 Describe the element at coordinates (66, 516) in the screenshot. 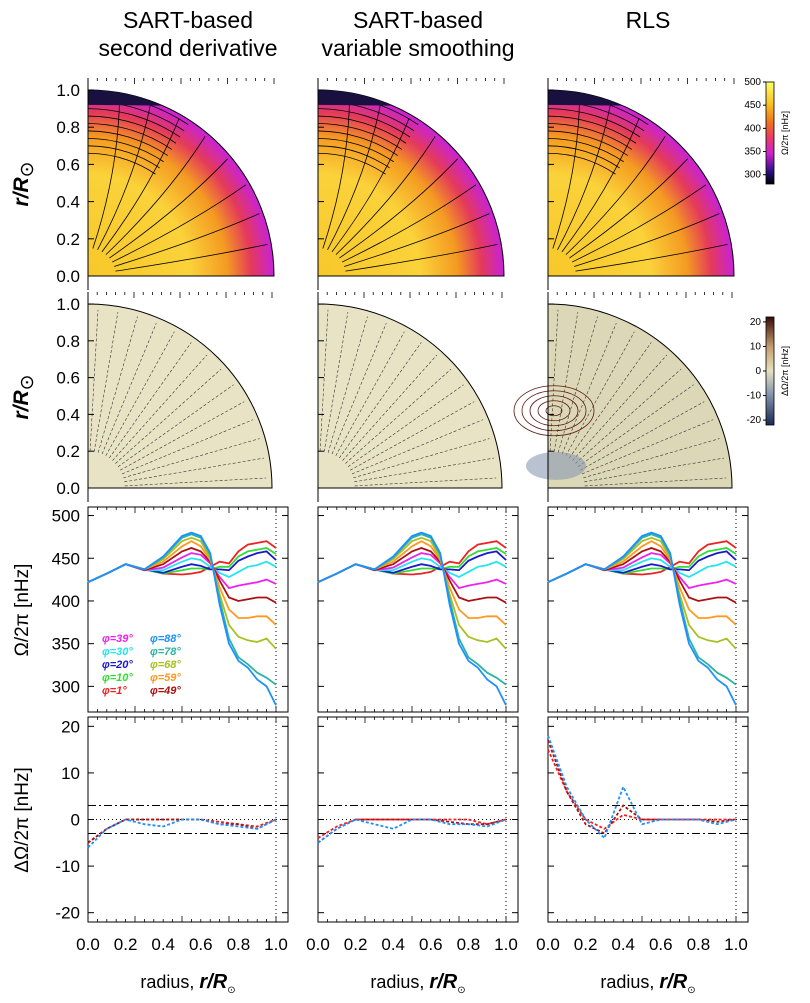

I see `y-tick-label: 500` at that location.